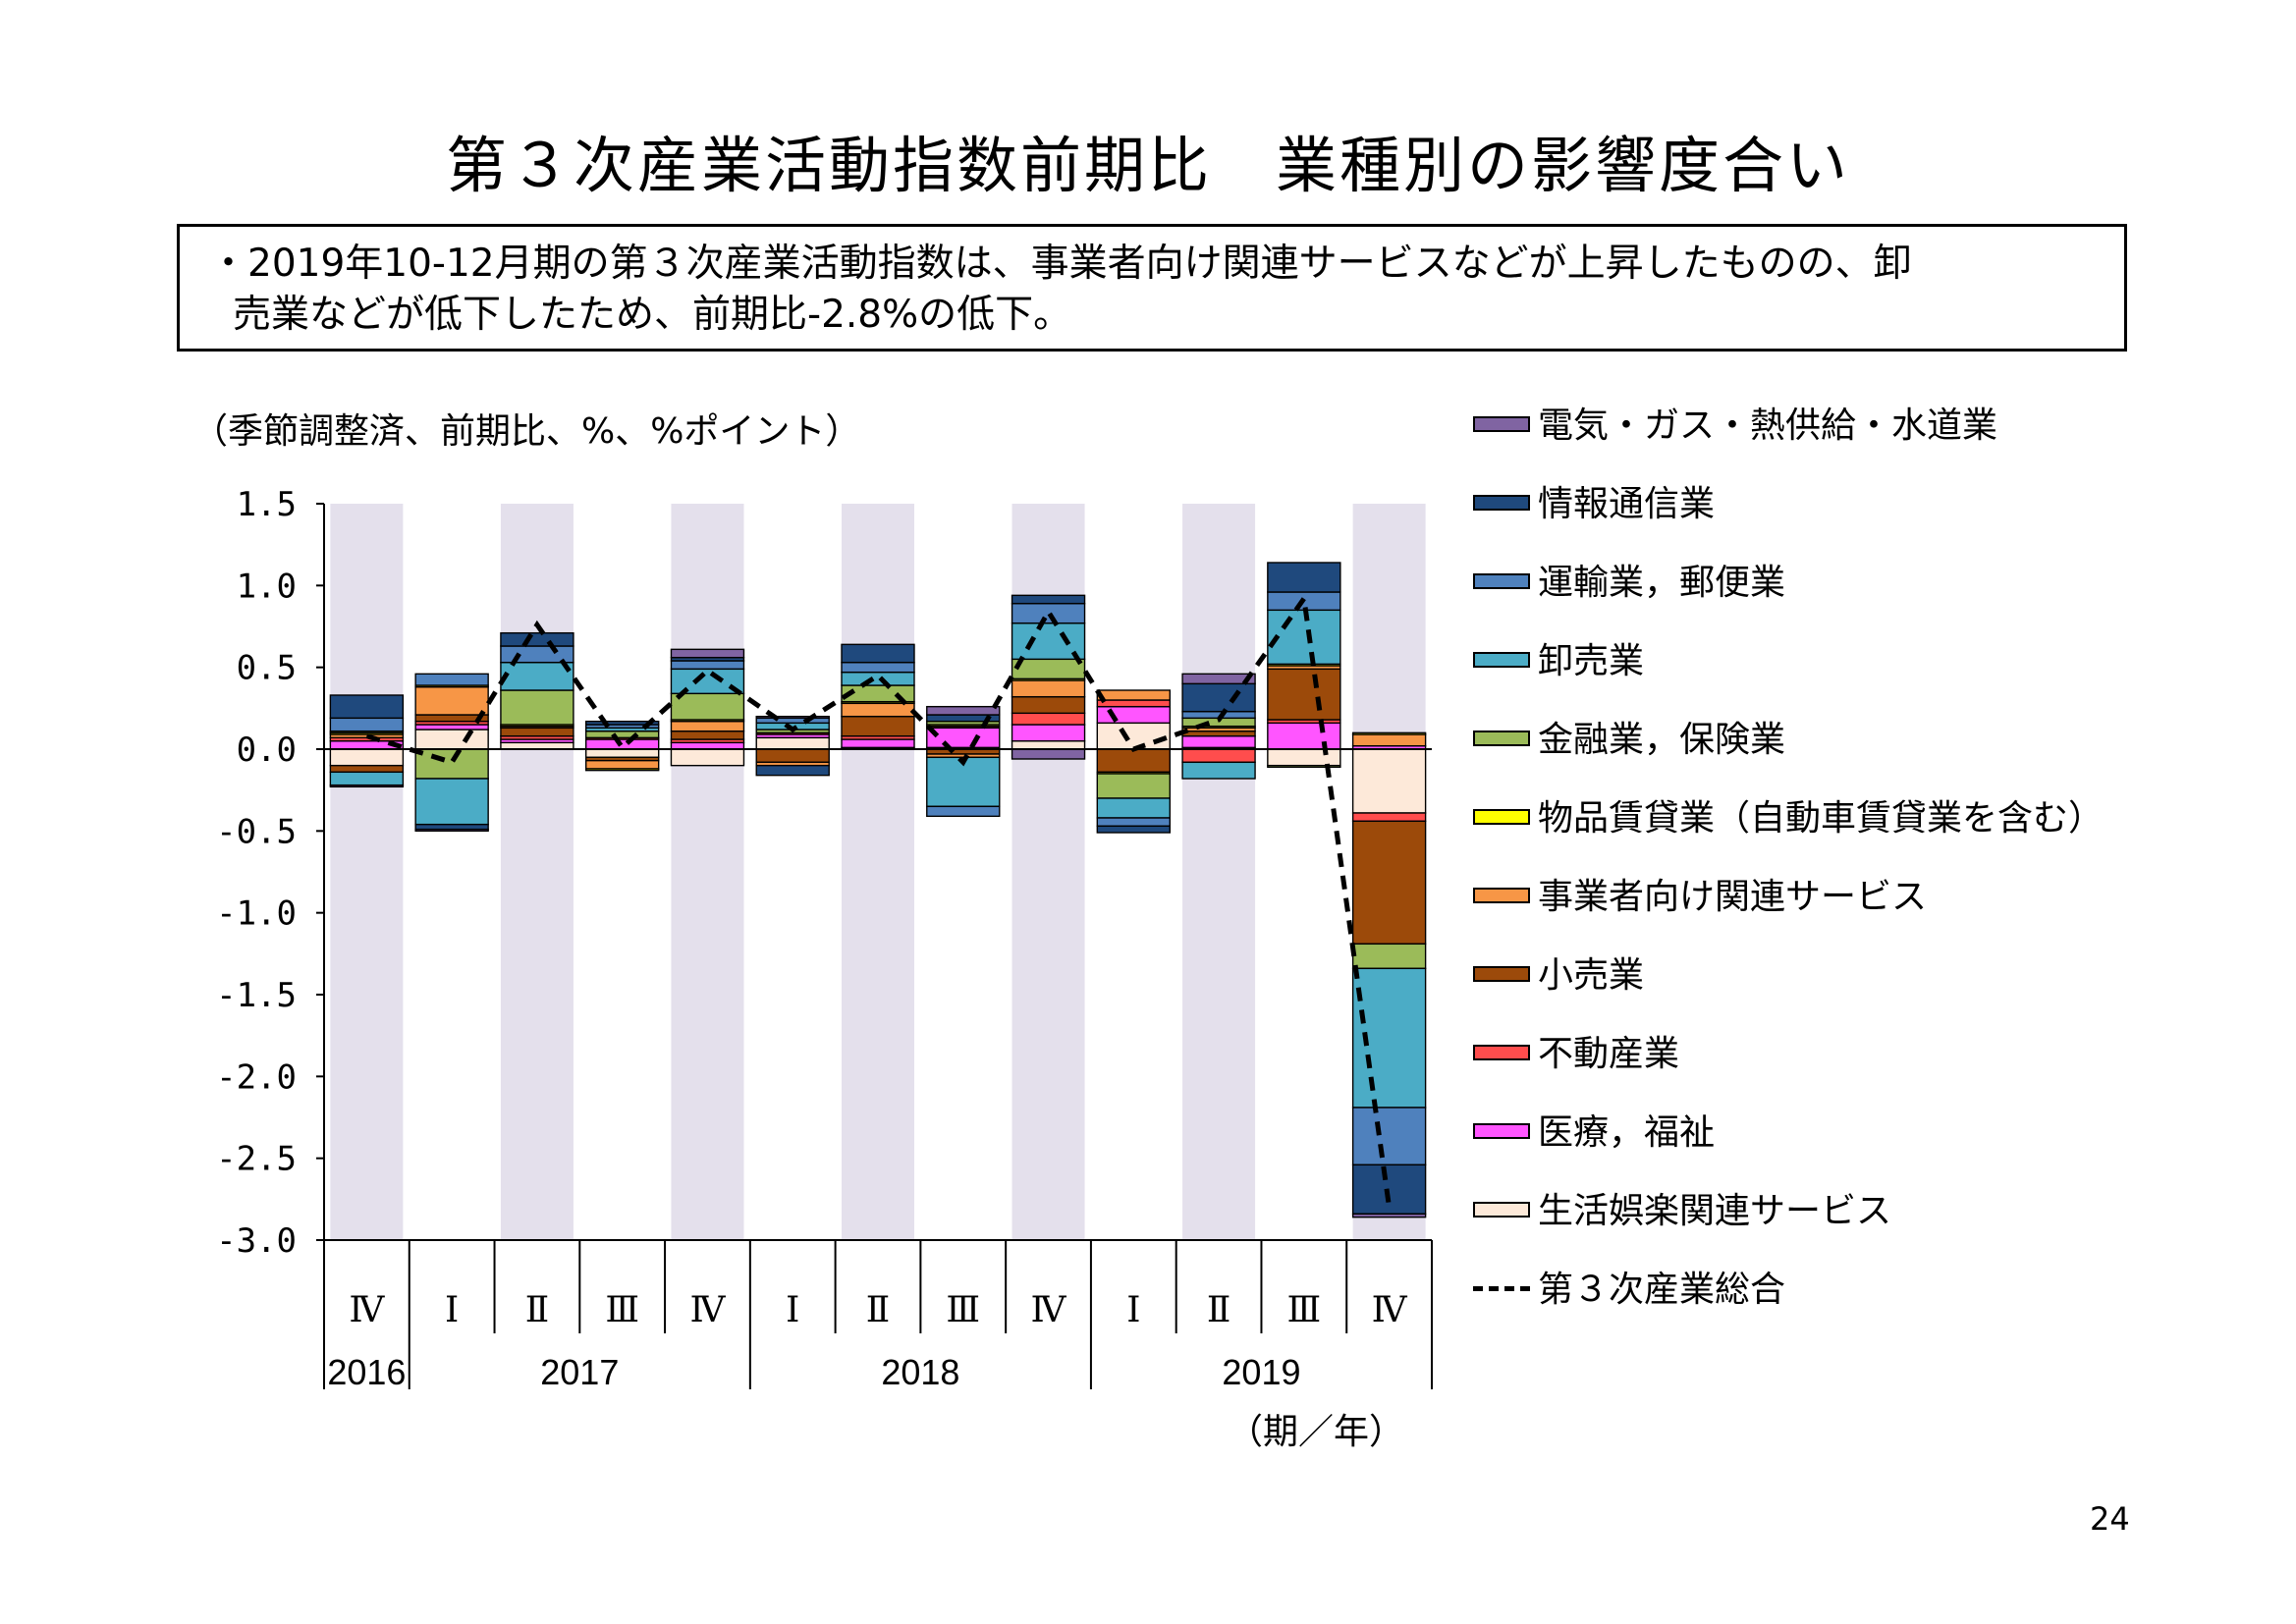  Describe the element at coordinates (256, 995) in the screenshot. I see `y-tick-label: -1.5` at that location.